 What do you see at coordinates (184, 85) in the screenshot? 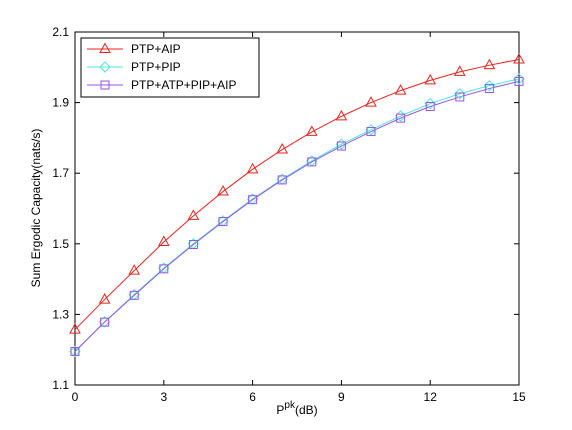
I see `legend-label-3: PTP+ATP+PIP+AIP` at bounding box center [184, 85].